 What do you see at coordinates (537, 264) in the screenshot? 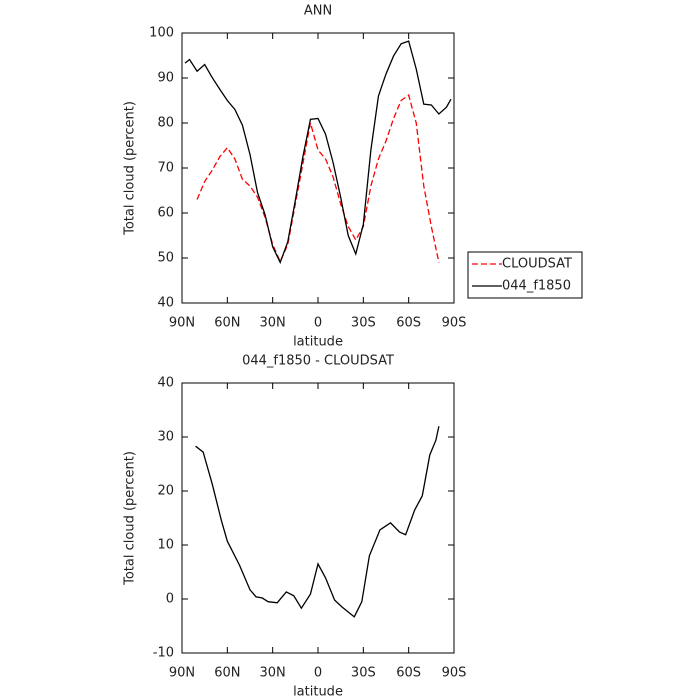
I see `legend-label: CLOUDSAT` at bounding box center [537, 264].